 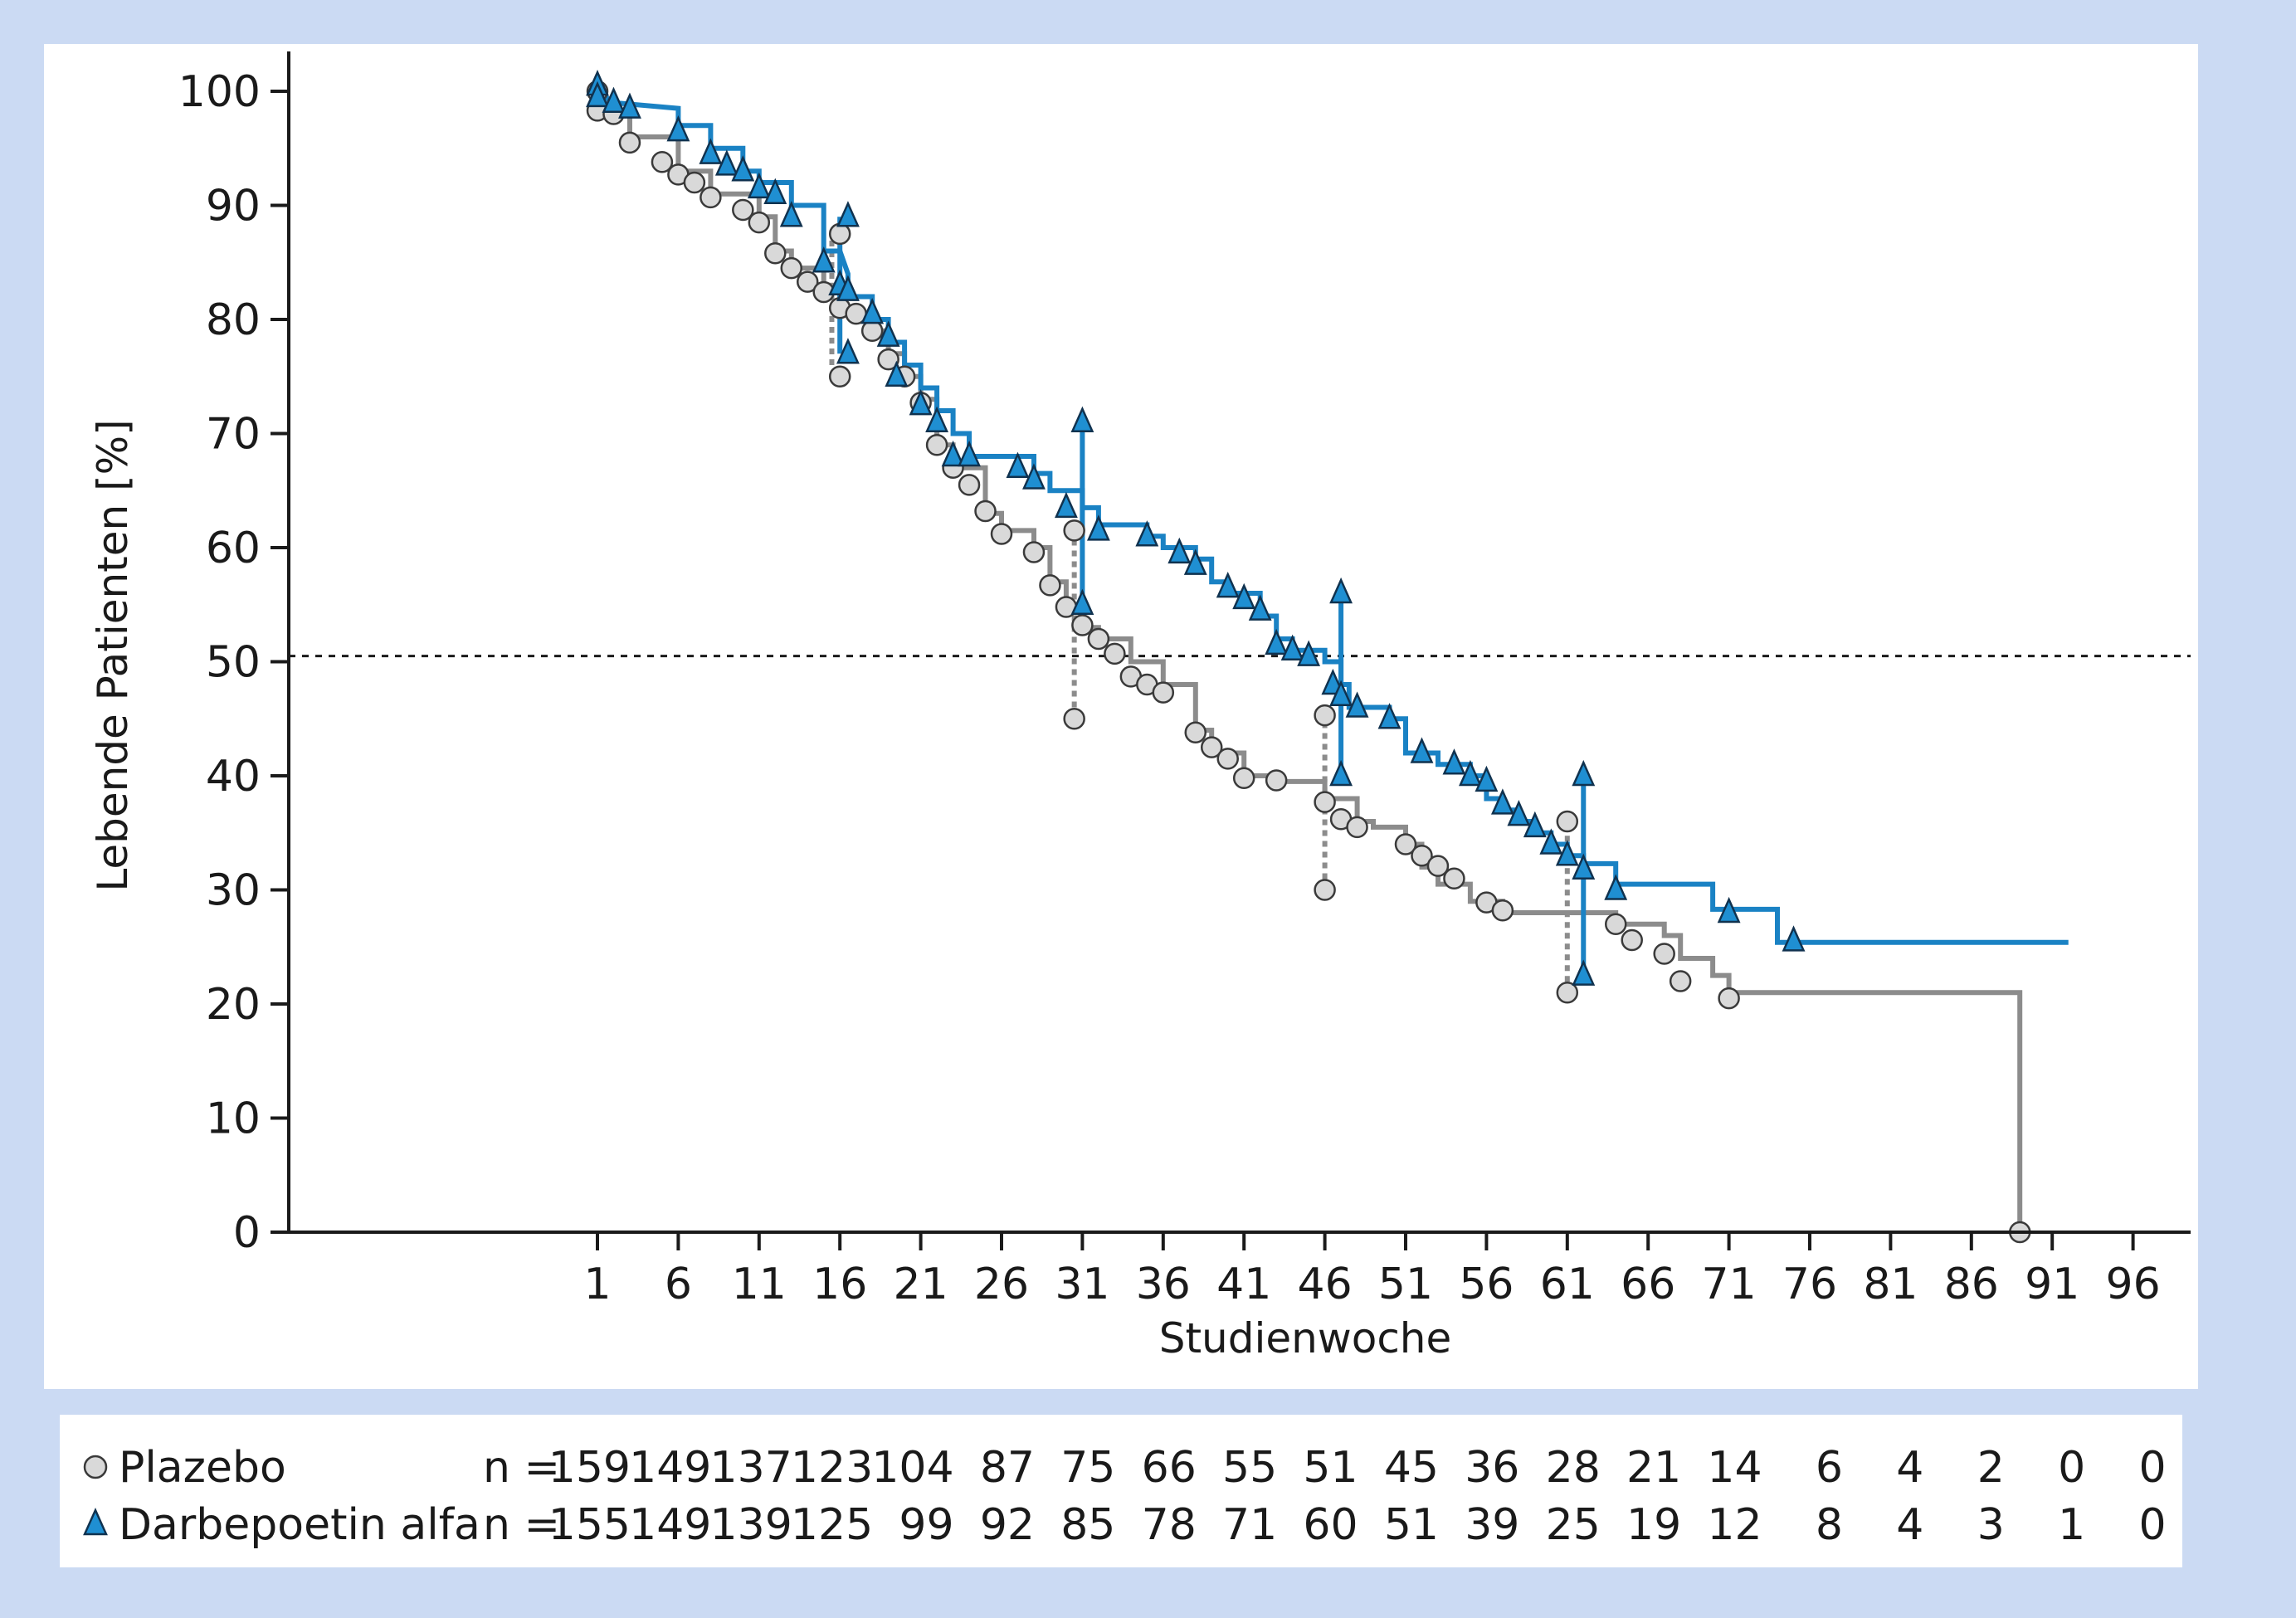 What do you see at coordinates (1121, 1491) in the screenshot?
I see `risk-table-panel` at bounding box center [1121, 1491].